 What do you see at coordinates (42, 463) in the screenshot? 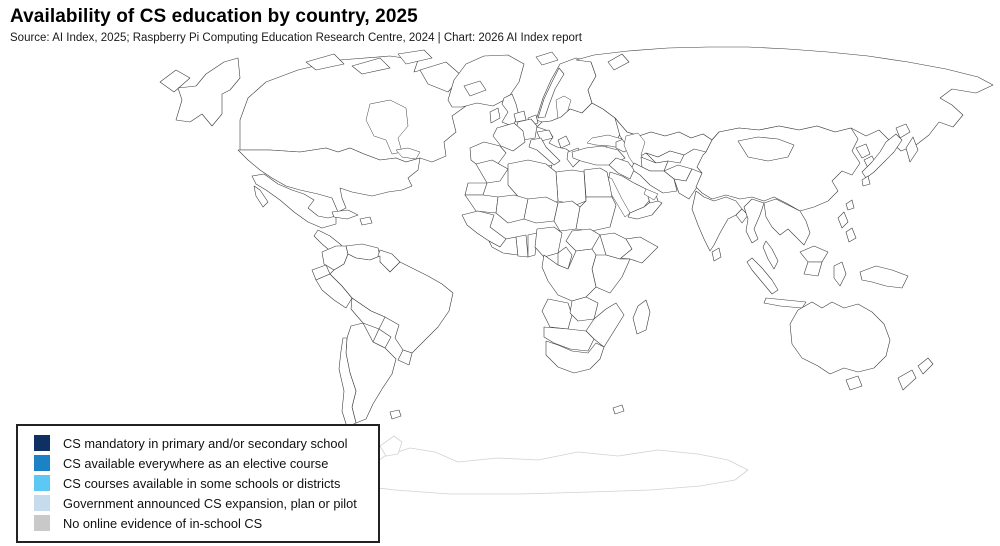
I see `legend-swatch-elective` at bounding box center [42, 463].